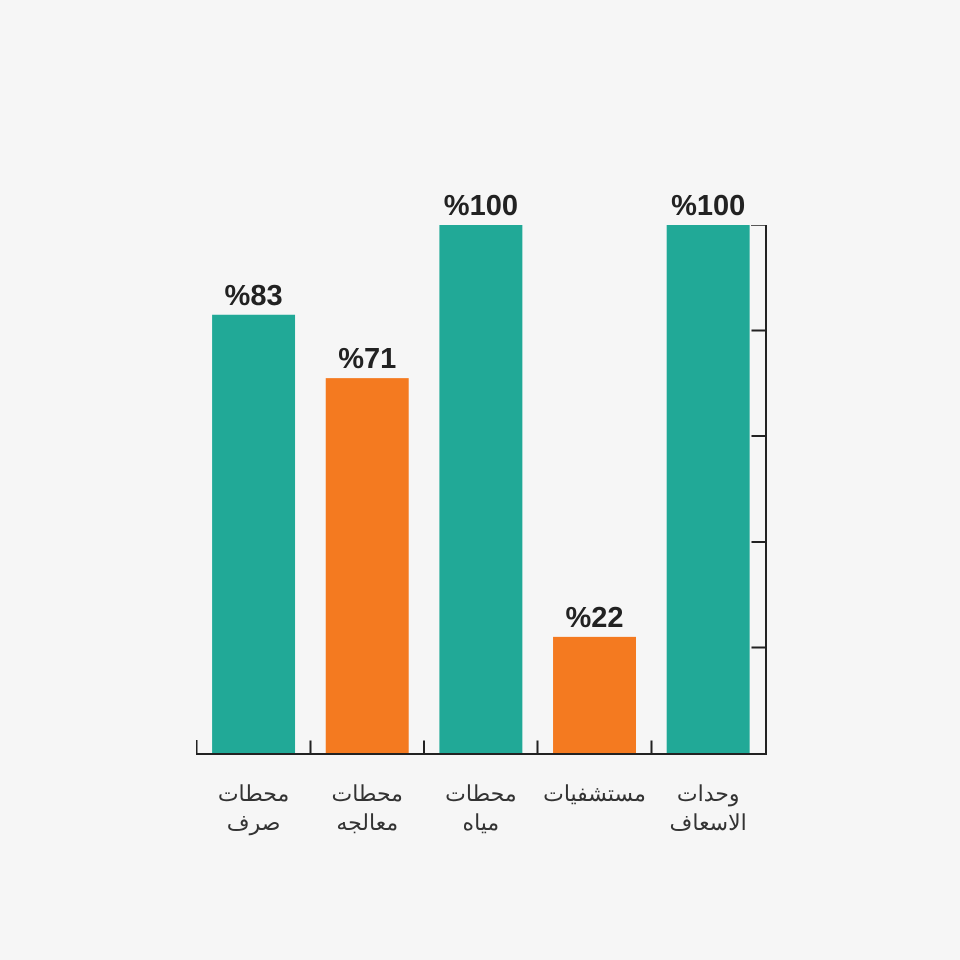 The image size is (960, 960). I want to click on x-tick-label: محطات مياه, so click(481, 809).